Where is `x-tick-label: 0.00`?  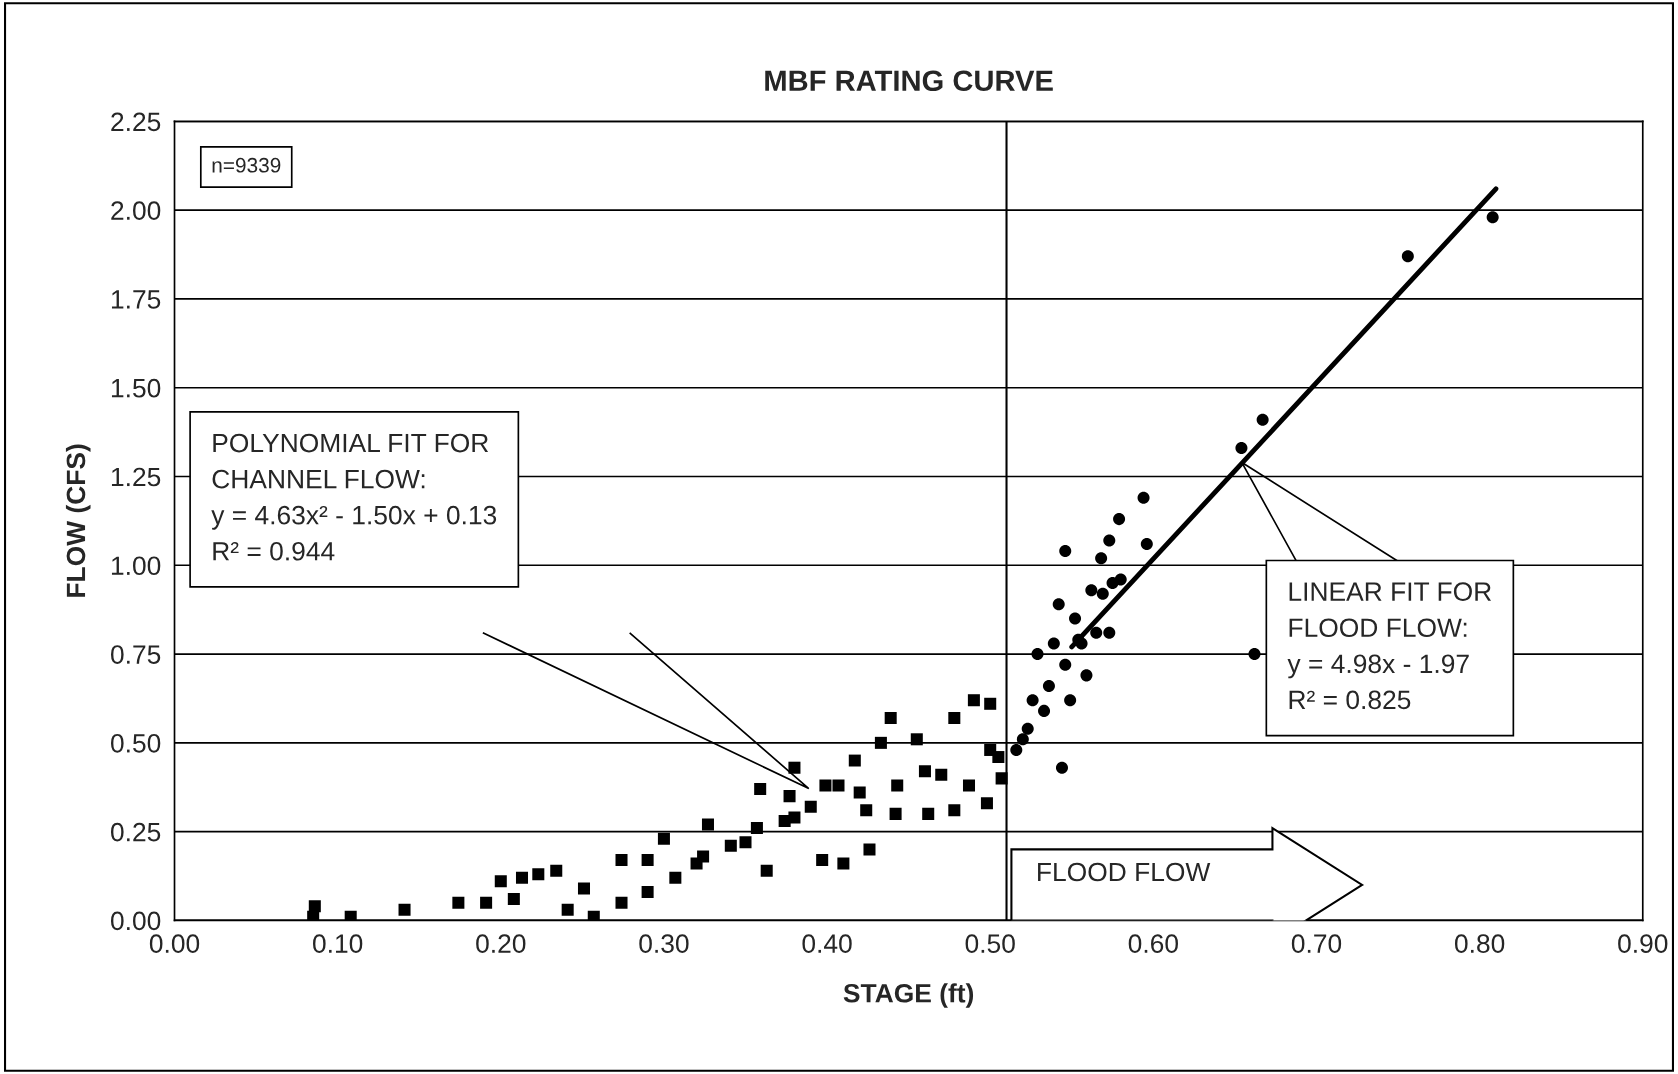
x-tick-label: 0.00 is located at coordinates (174, 943).